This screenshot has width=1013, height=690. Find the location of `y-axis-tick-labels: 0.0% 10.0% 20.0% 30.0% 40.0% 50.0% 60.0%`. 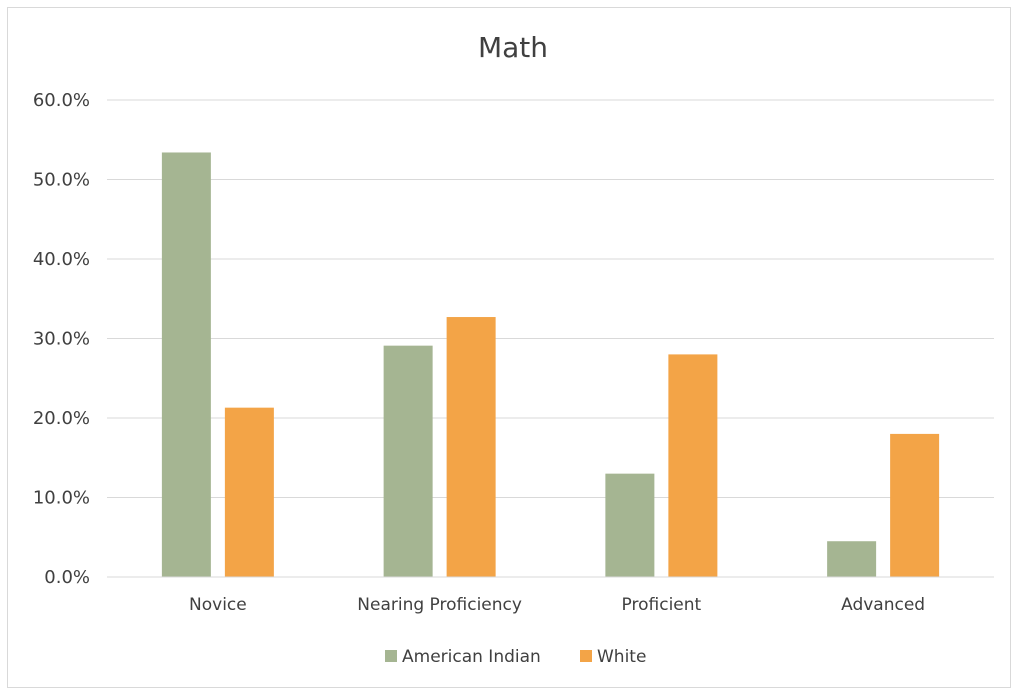

y-axis-tick-labels: 0.0% 10.0% 20.0% 30.0% 40.0% 50.0% 60.0% is located at coordinates (61, 339).